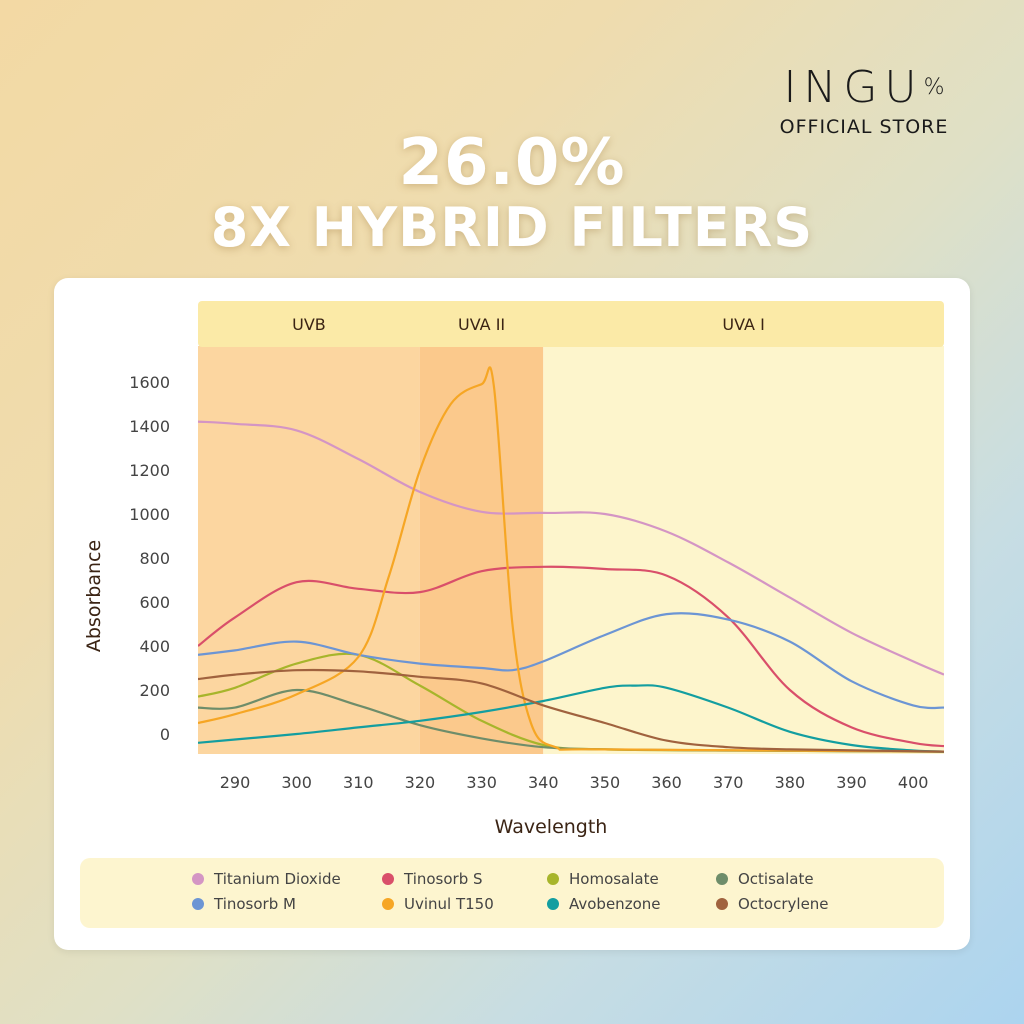 The image size is (1024, 1024). I want to click on series-line-tinosorb-m, so click(571, 661).